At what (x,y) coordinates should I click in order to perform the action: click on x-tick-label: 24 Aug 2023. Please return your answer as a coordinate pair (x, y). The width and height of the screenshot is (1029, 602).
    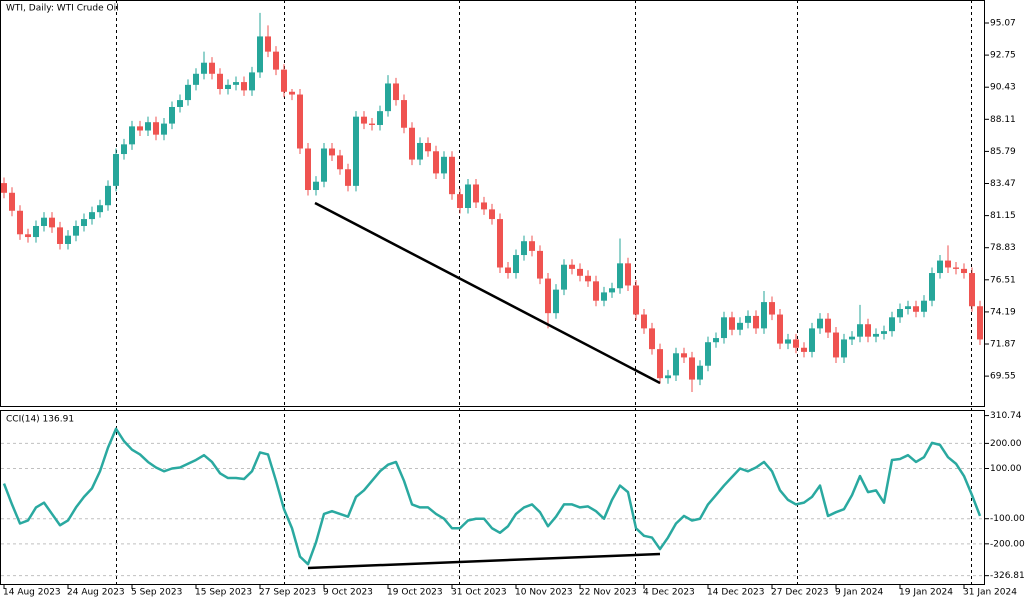
    Looking at the image, I should click on (96, 593).